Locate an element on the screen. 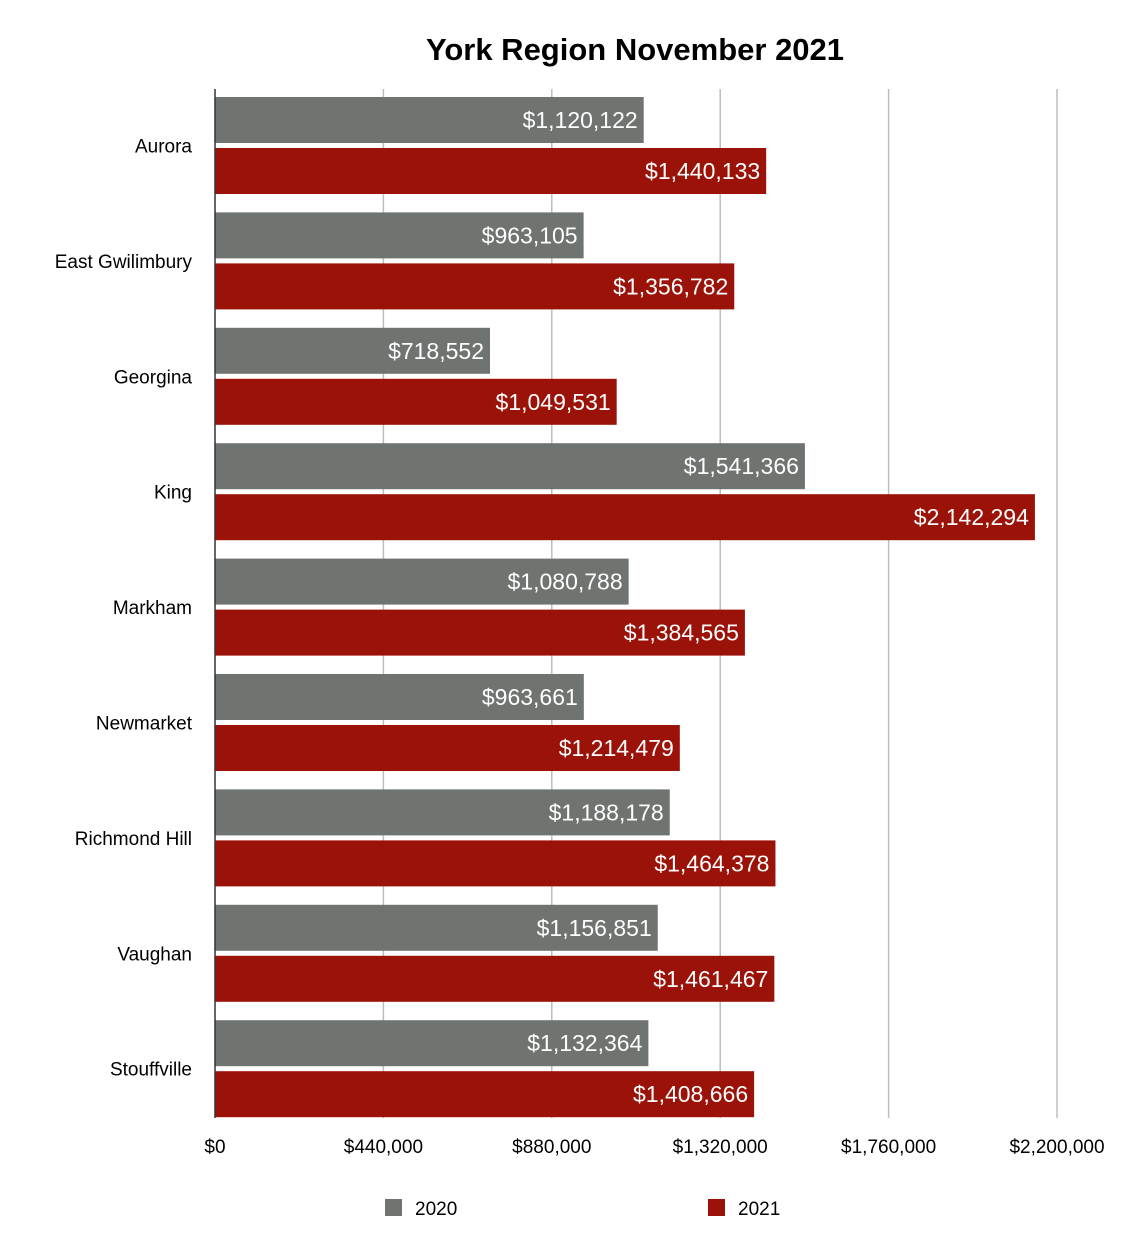 The image size is (1140, 1252). data-label: $1,541,366 is located at coordinates (741, 466).